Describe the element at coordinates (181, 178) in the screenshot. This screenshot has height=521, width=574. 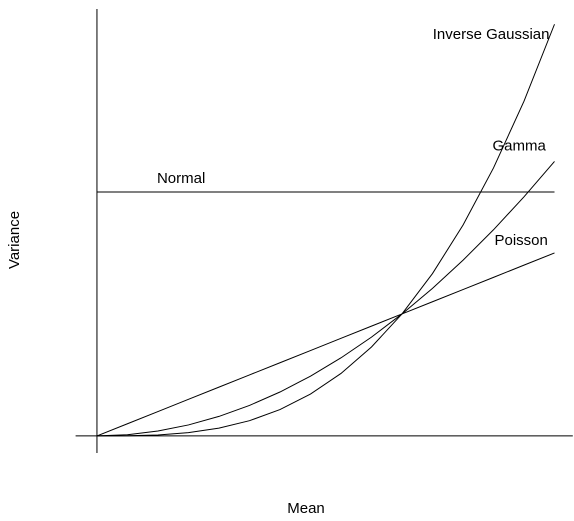
I see `series-label: Normal` at that location.